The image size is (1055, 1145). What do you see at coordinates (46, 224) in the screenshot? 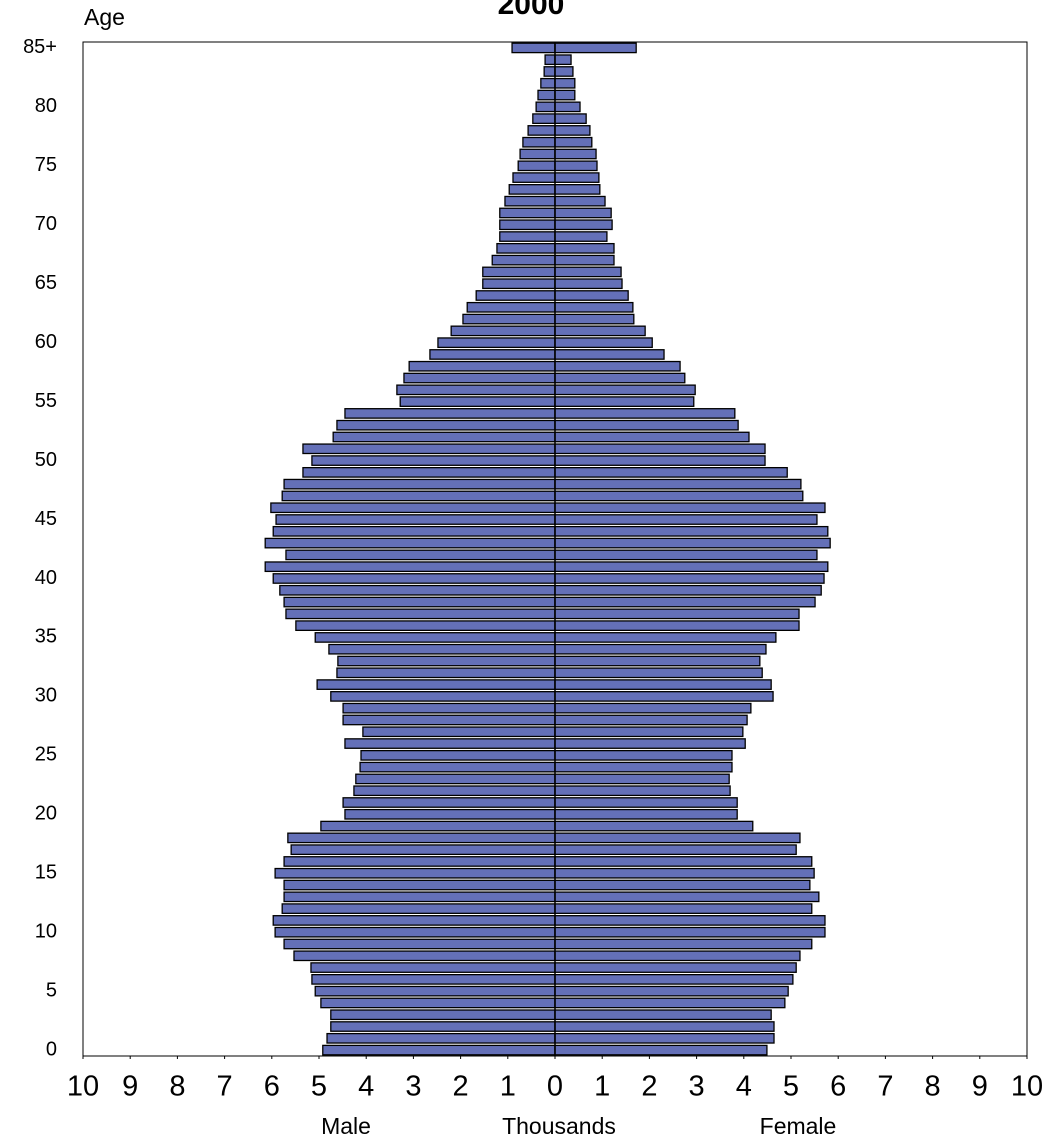
I see `y-tick-label: 70` at bounding box center [46, 224].